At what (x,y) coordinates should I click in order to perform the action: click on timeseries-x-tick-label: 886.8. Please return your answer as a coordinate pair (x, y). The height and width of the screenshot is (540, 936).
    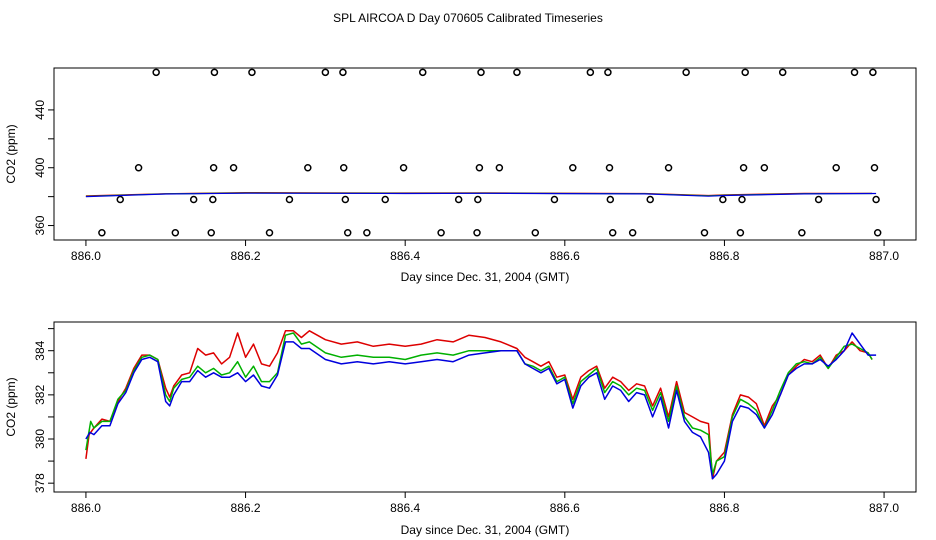
    Looking at the image, I should click on (724, 508).